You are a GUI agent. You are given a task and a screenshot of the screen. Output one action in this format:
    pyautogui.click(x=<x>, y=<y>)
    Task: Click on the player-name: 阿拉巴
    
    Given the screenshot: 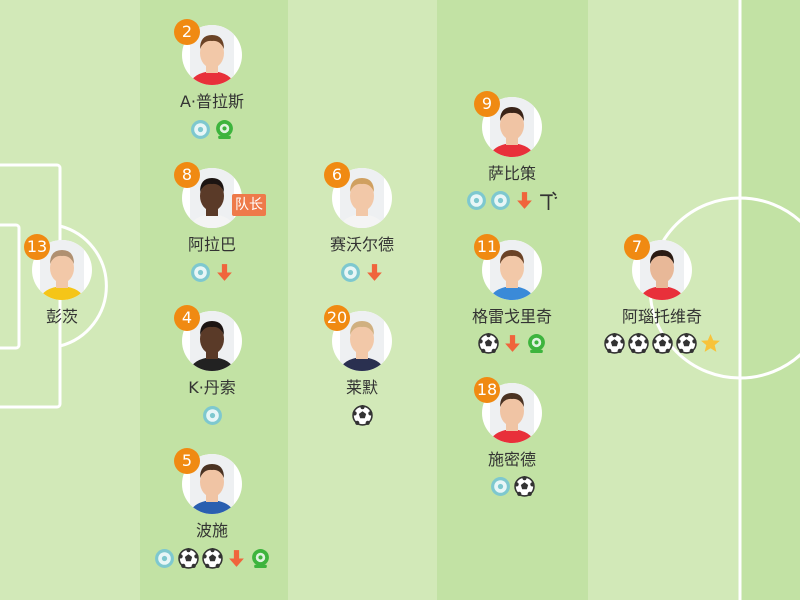 What is the action you would take?
    pyautogui.click(x=211, y=244)
    